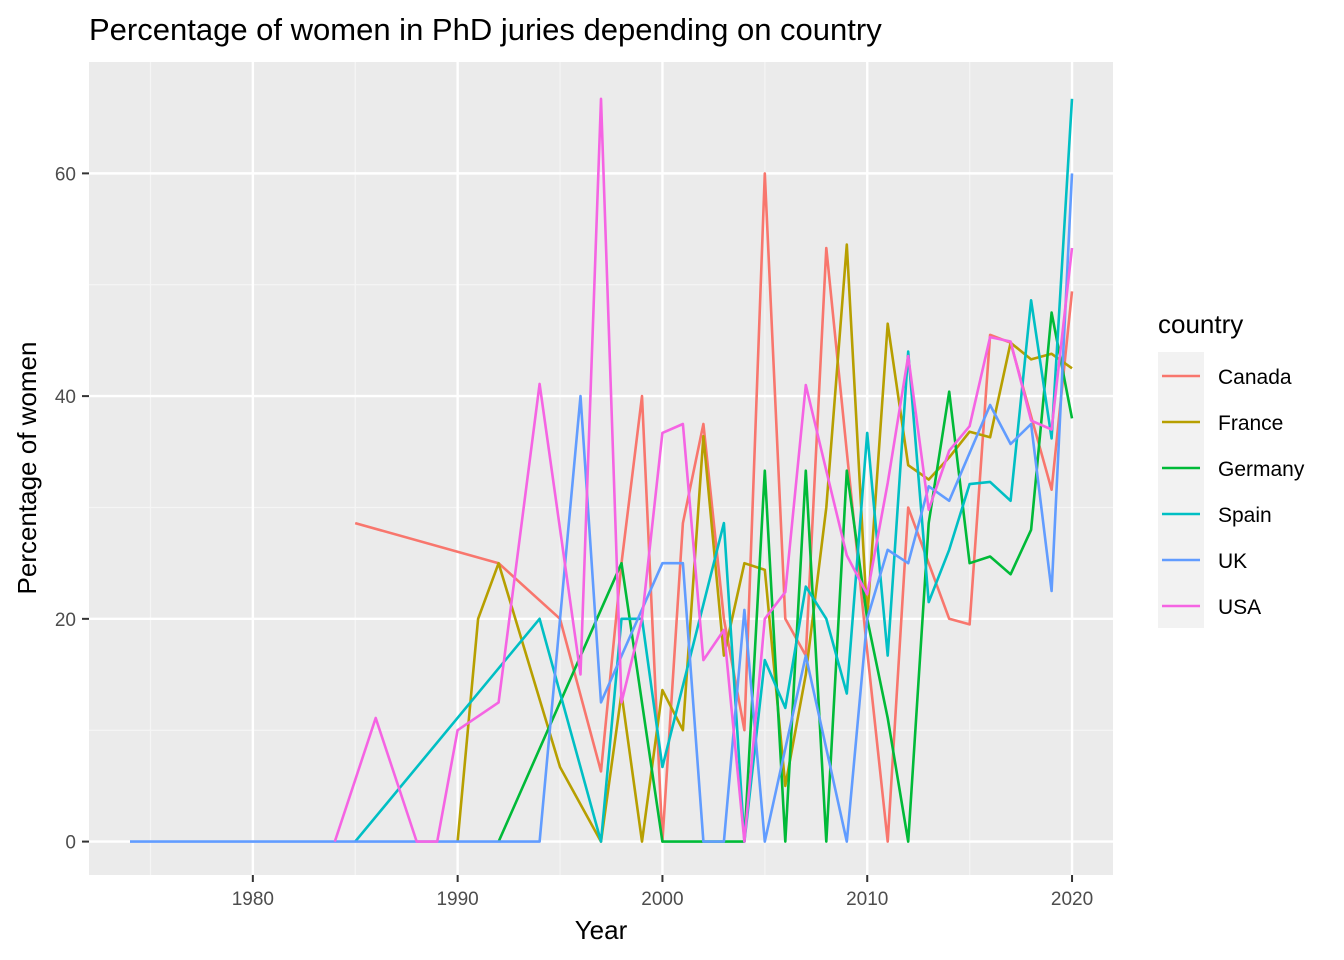 The image size is (1344, 960). Describe the element at coordinates (1250, 423) in the screenshot. I see `legend-label-france: France` at that location.